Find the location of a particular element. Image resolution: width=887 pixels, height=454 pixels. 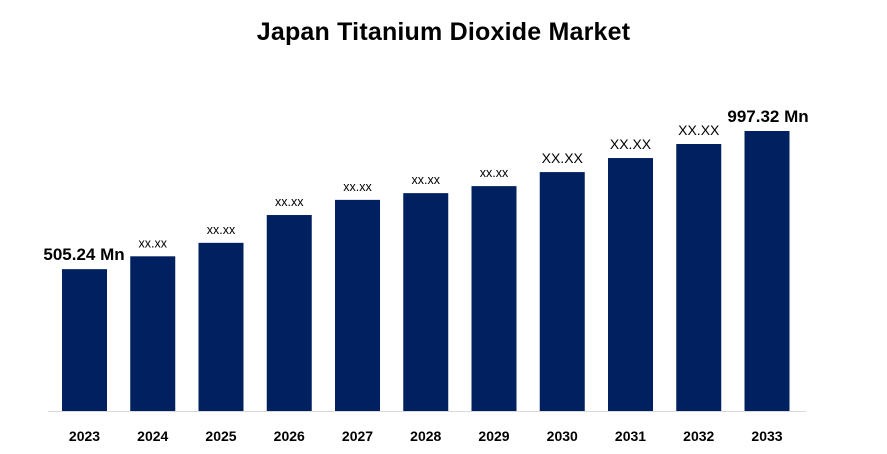

bar-2029 is located at coordinates (494, 298).